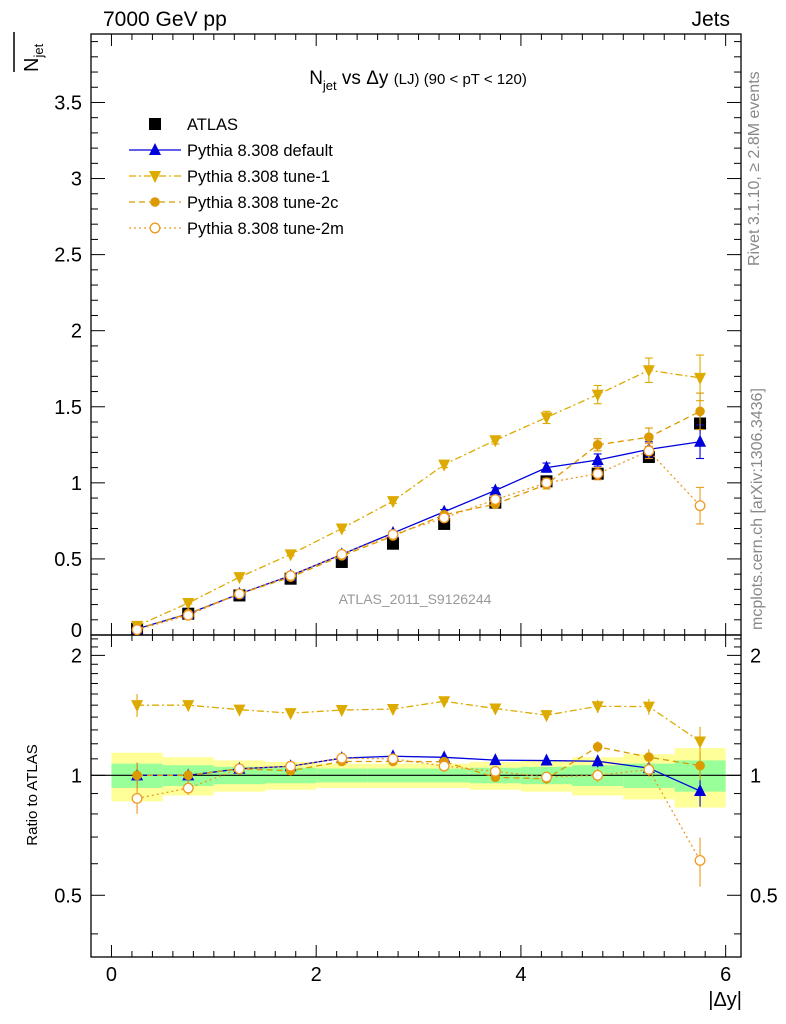 Image resolution: width=786 pixels, height=1024 pixels. I want to click on ratio-tick-label-right: 1, so click(755, 776).